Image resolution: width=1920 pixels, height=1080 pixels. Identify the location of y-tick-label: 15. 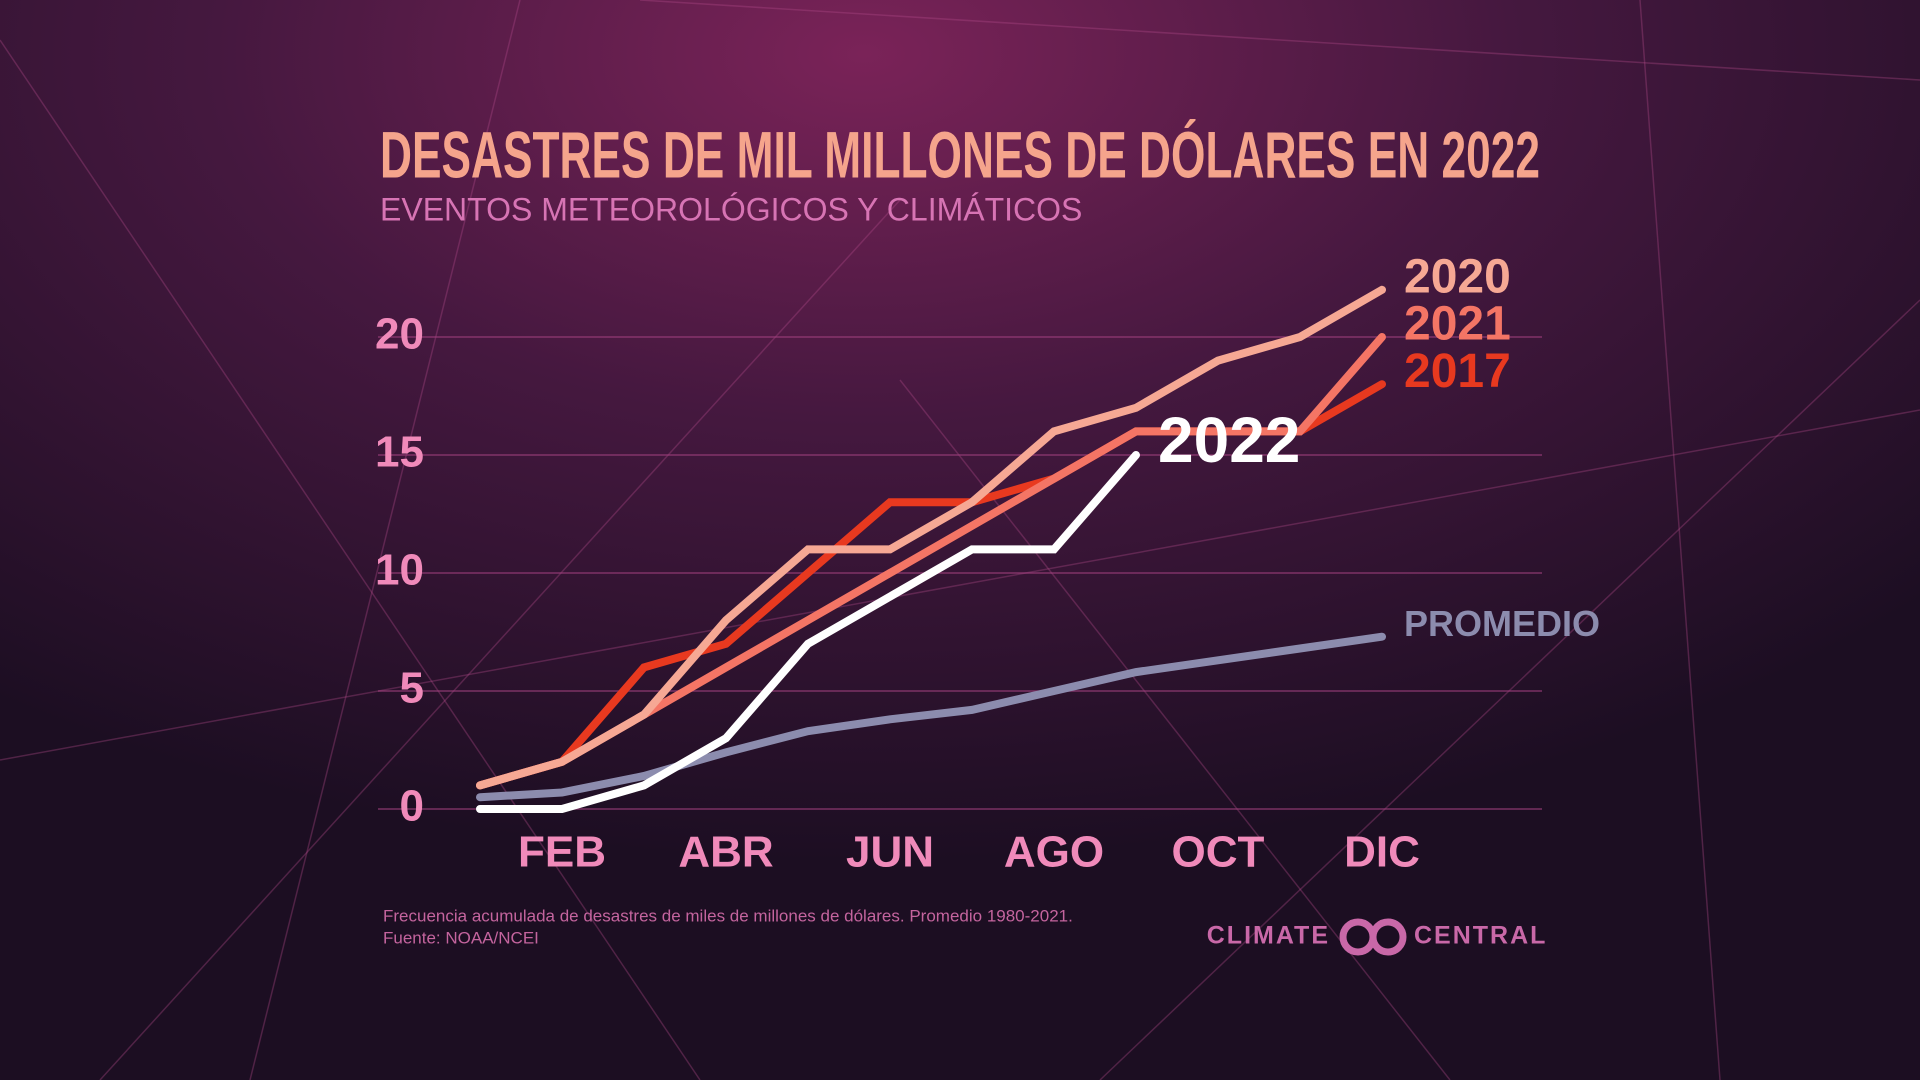
(399, 452).